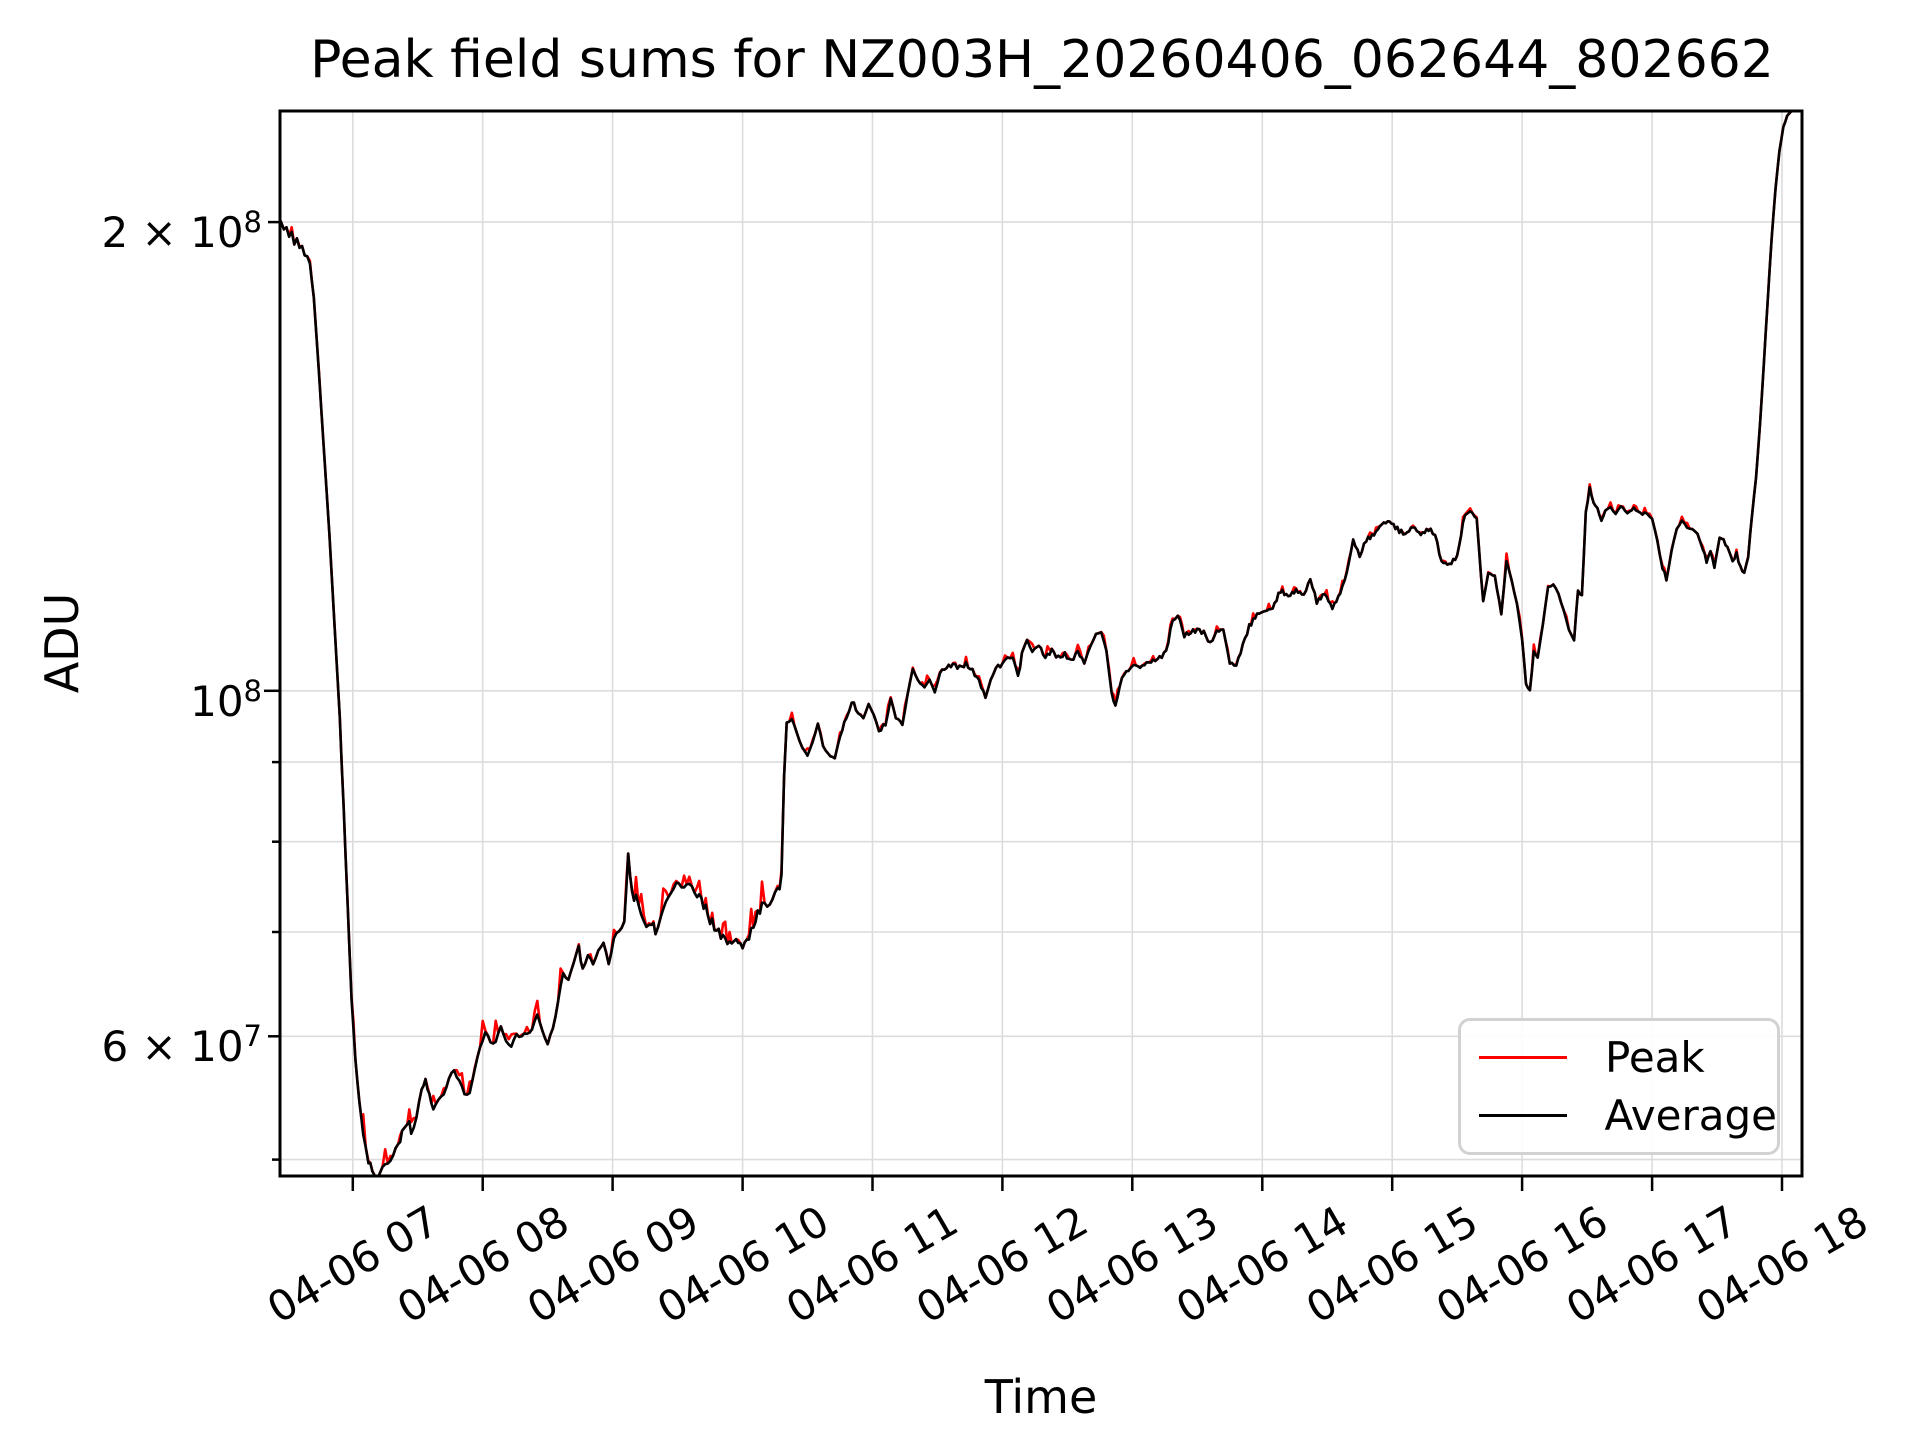 Image resolution: width=1920 pixels, height=1440 pixels. I want to click on legend-item-average: Average, so click(1628, 1115).